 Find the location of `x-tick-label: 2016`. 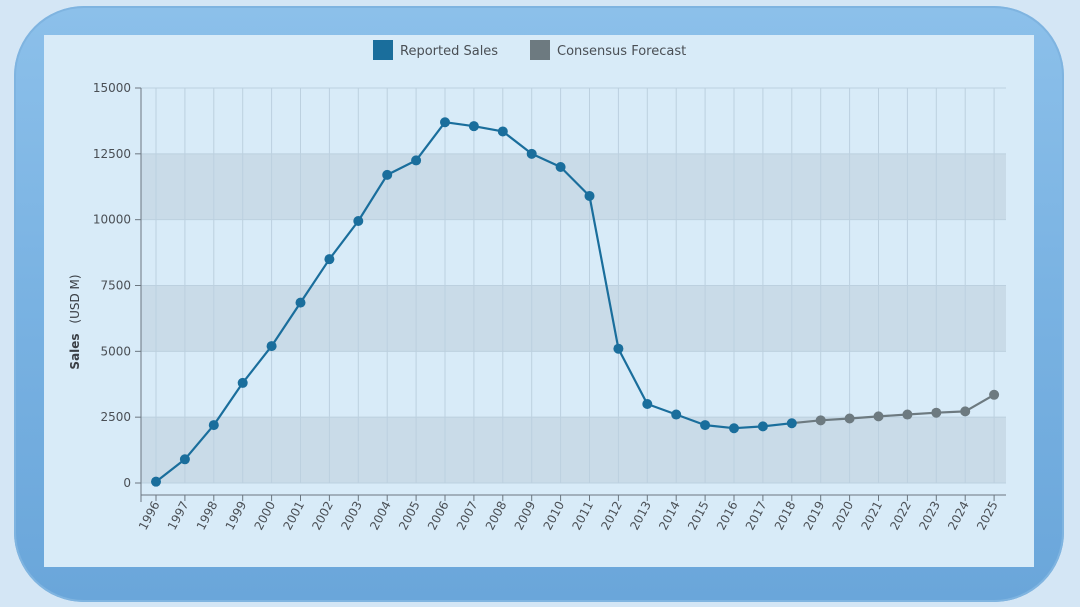

x-tick-label: 2016 is located at coordinates (727, 516).